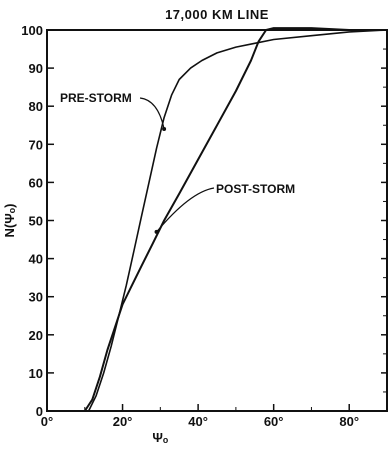 This screenshot has height=450, width=388. What do you see at coordinates (36, 144) in the screenshot?
I see `y-tick-label: 70` at bounding box center [36, 144].